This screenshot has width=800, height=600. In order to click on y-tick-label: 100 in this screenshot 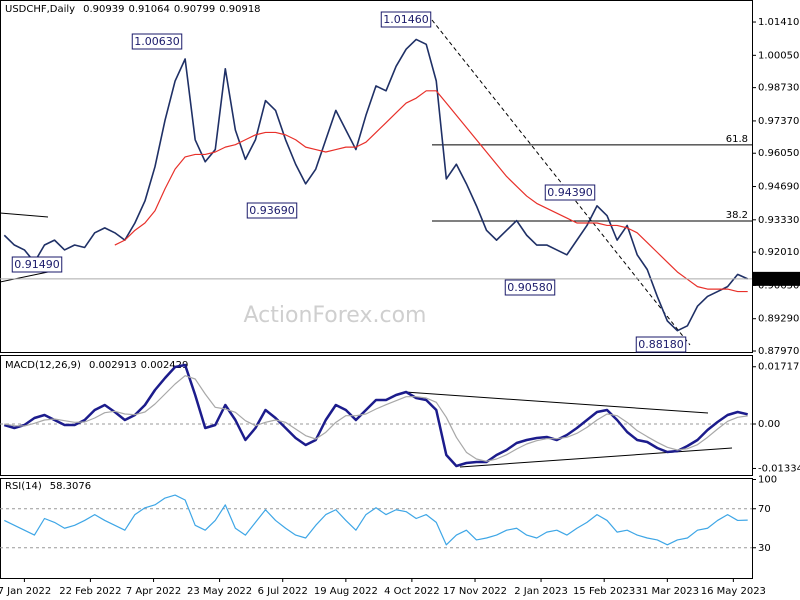, I will do `click(767, 480)`.